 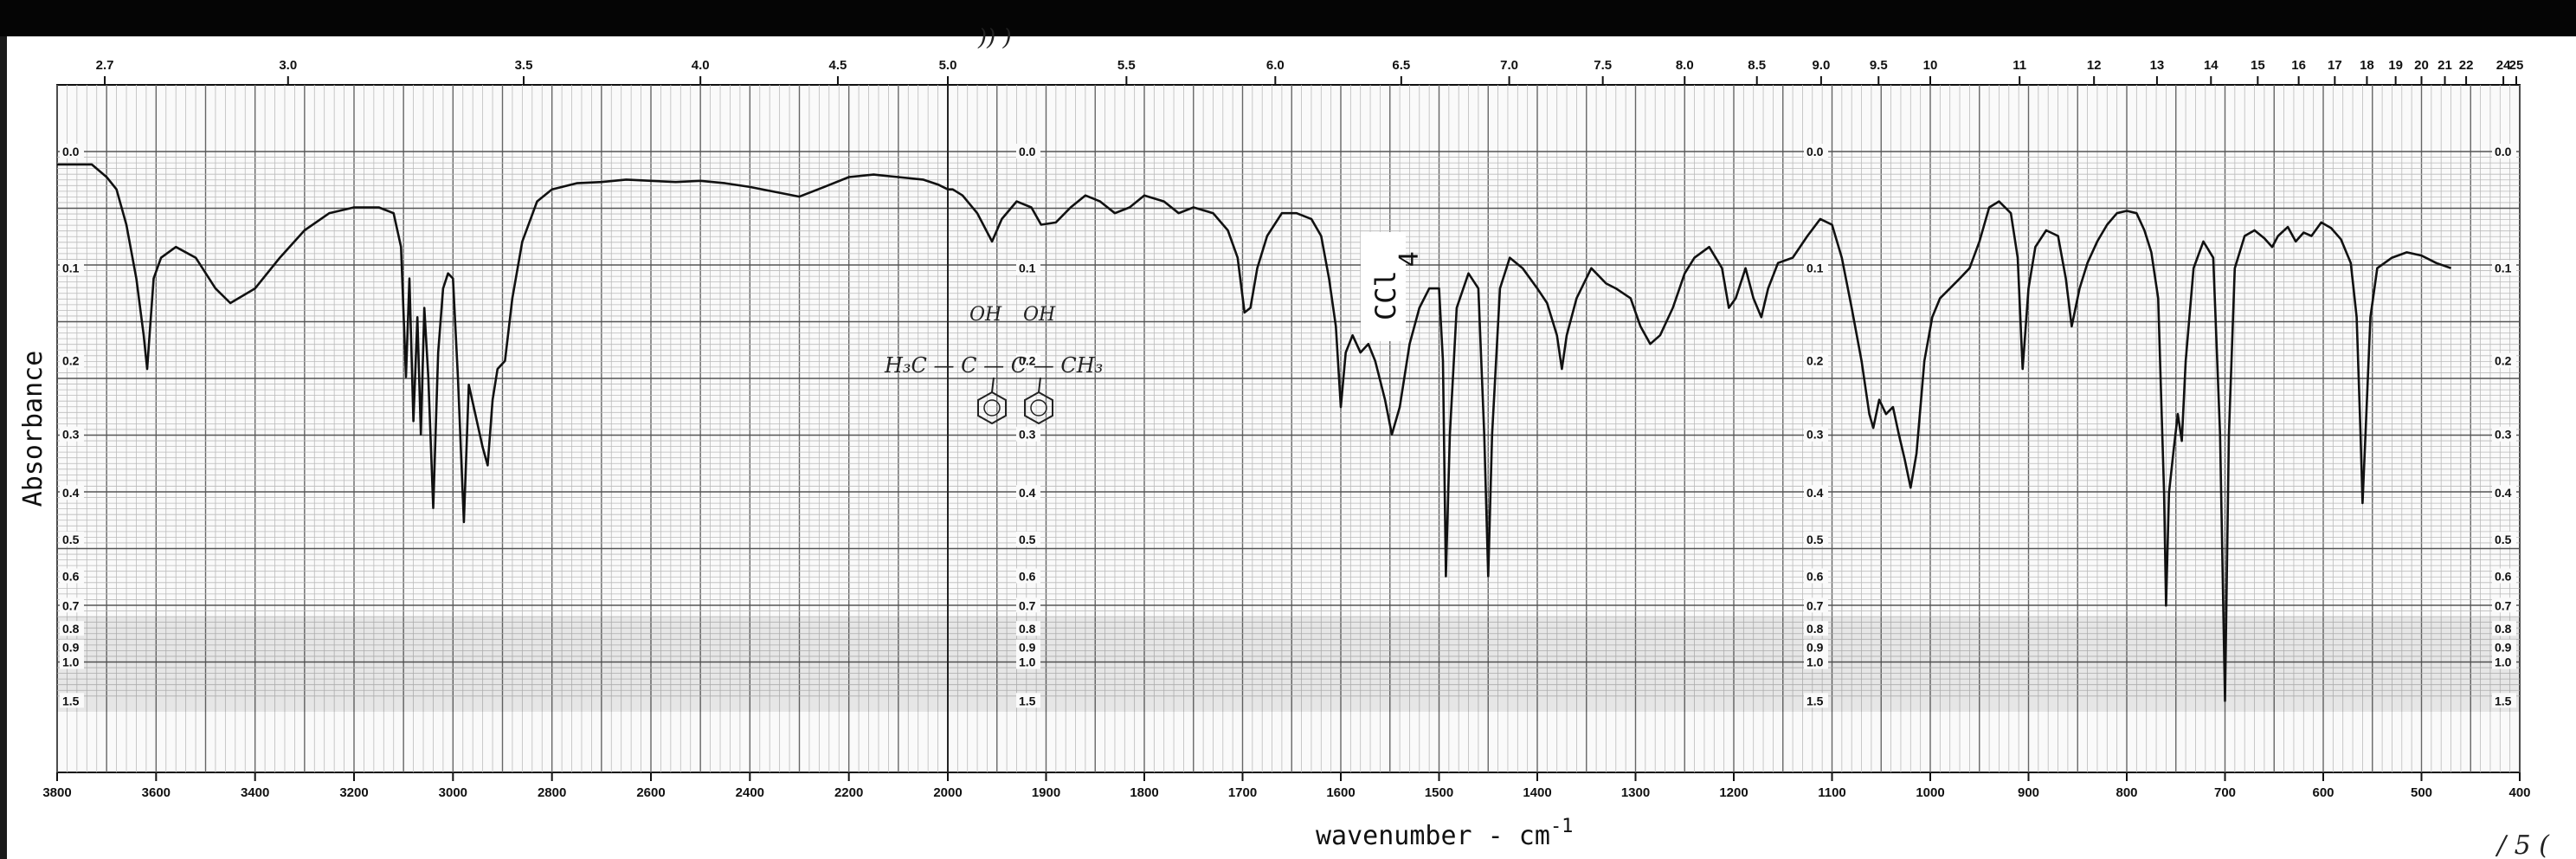 I want to click on wavenumber-tick-label: 3600, so click(x=156, y=792).